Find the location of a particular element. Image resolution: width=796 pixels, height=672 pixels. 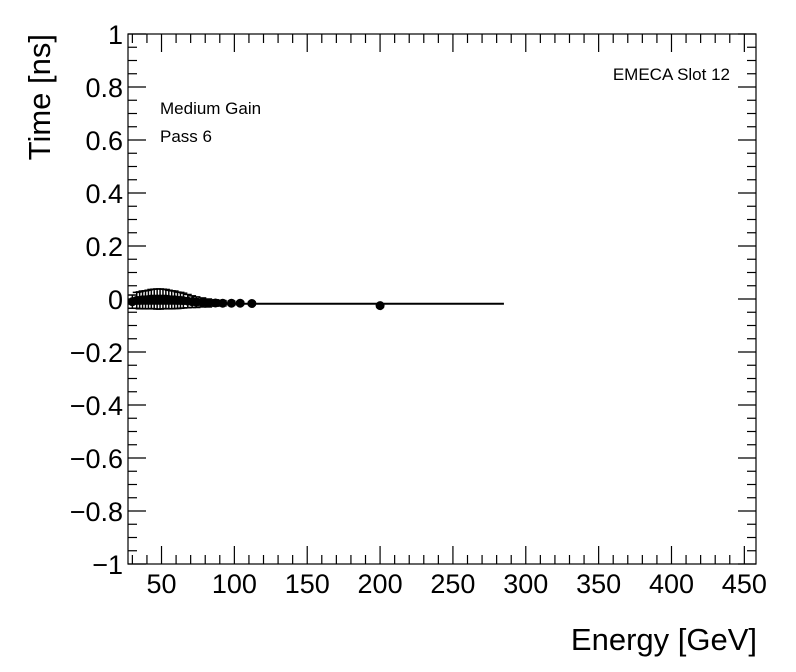

y-tick-label: 0 is located at coordinates (115, 300).